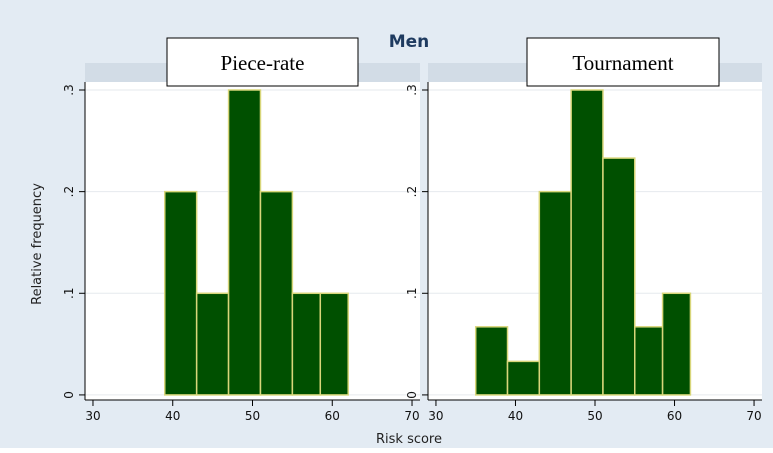 The image size is (773, 453). I want to click on panel-title: Piece-rate, so click(263, 63).